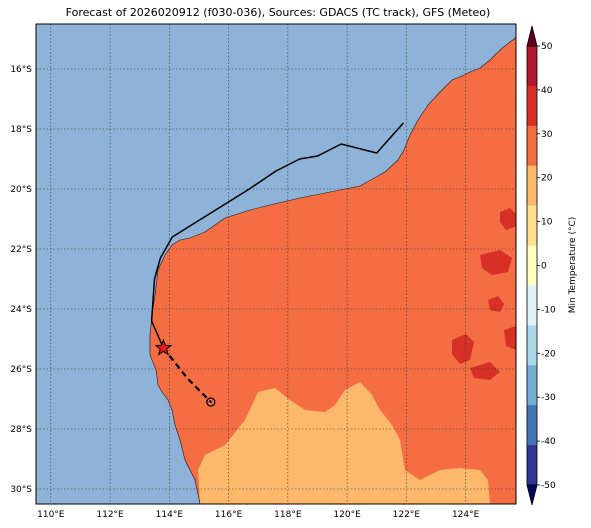 This screenshot has height=528, width=591. Describe the element at coordinates (170, 515) in the screenshot. I see `lon-tick-label: 114°E` at that location.